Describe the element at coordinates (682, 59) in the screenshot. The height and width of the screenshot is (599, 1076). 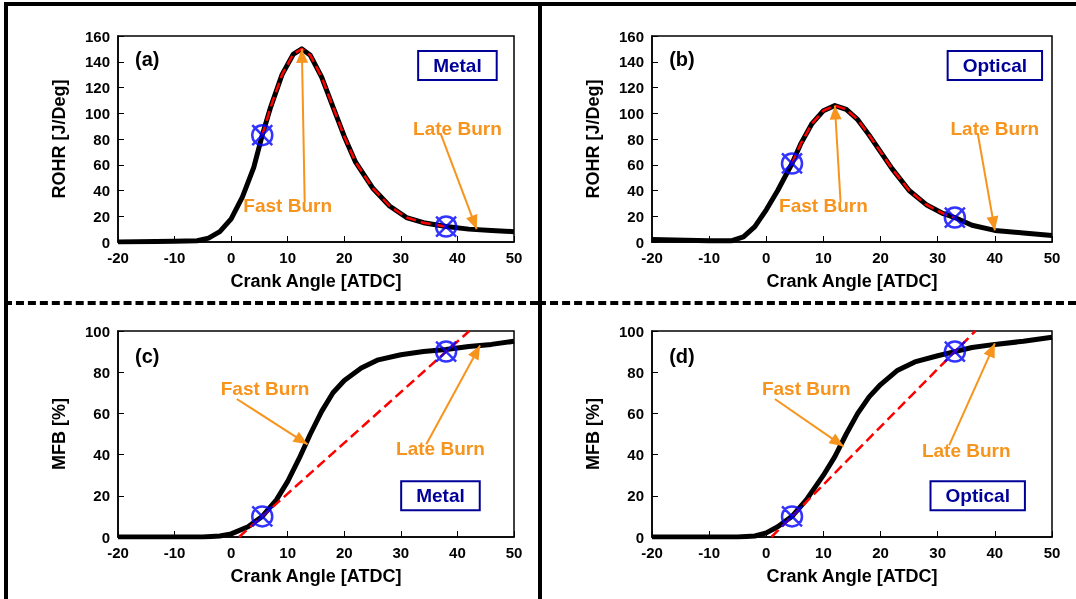
I see `annotation: (b)` at that location.